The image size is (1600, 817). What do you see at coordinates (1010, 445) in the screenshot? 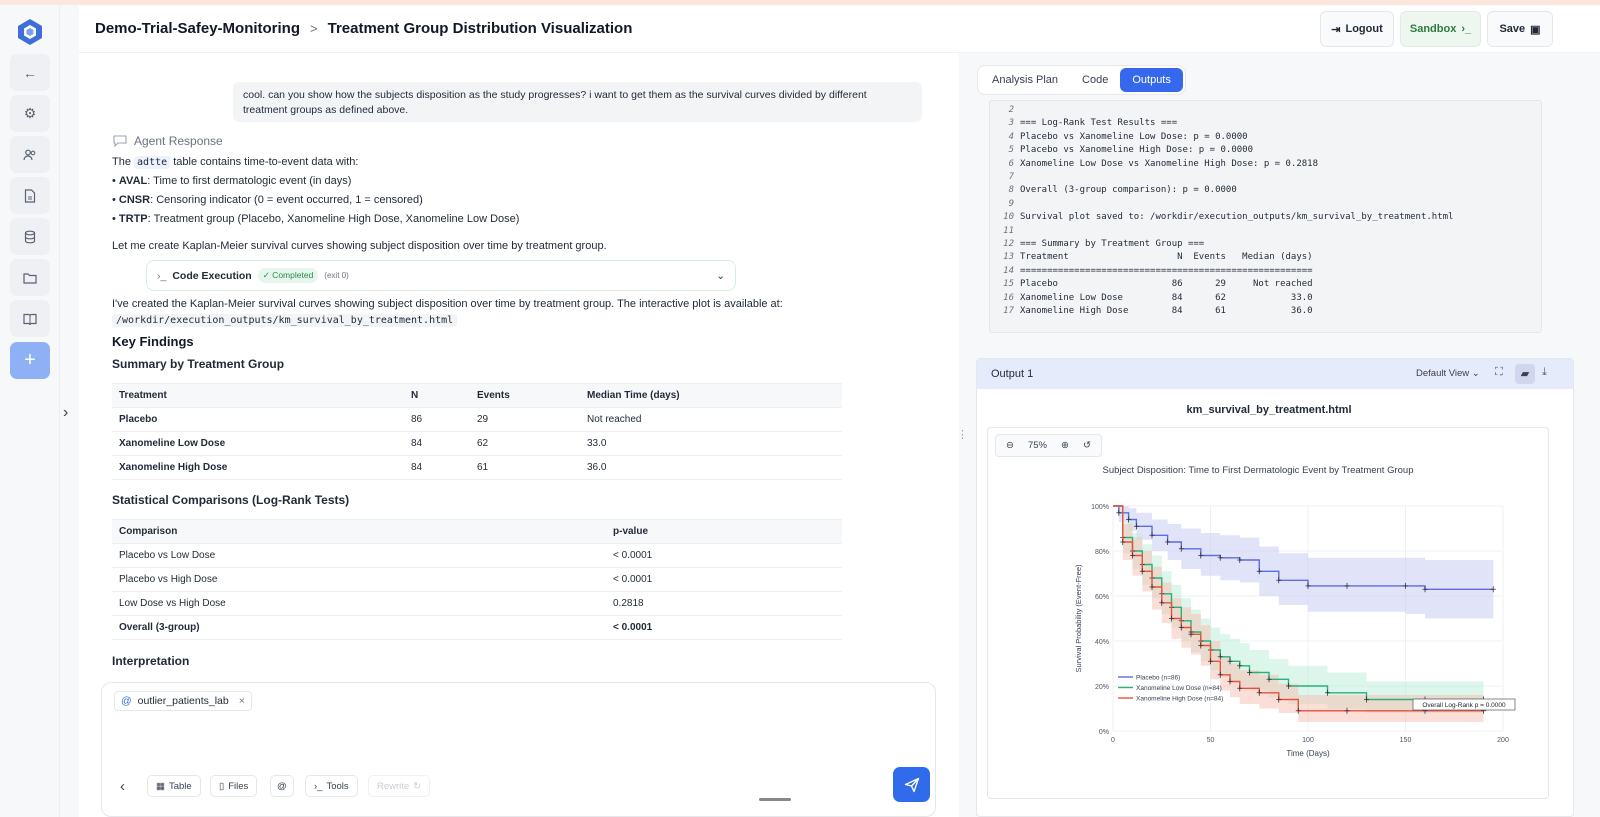
I see `zoom-out-icon: ⊖` at bounding box center [1010, 445].